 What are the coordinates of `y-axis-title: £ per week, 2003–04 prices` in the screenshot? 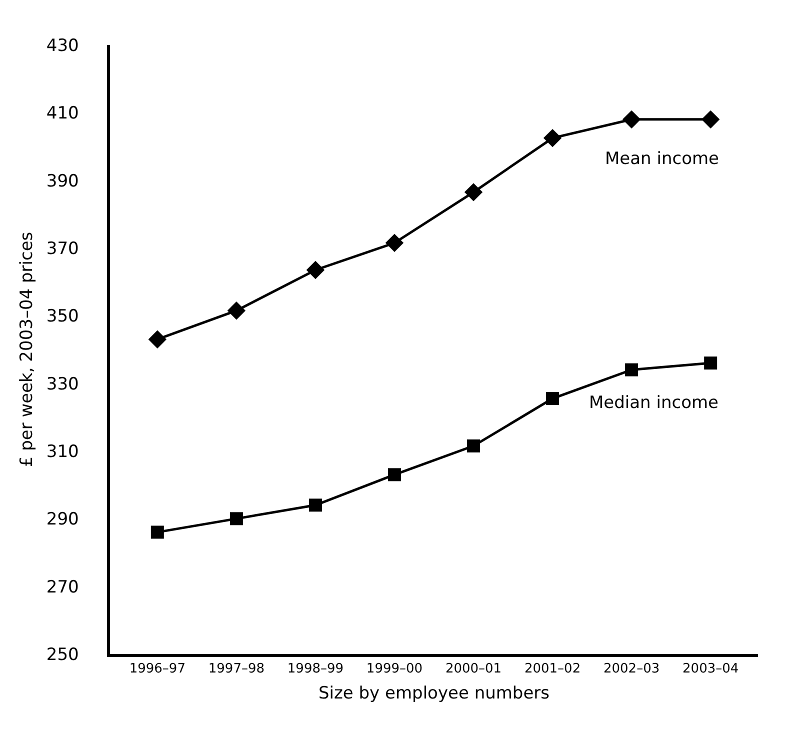 It's located at (26, 350).